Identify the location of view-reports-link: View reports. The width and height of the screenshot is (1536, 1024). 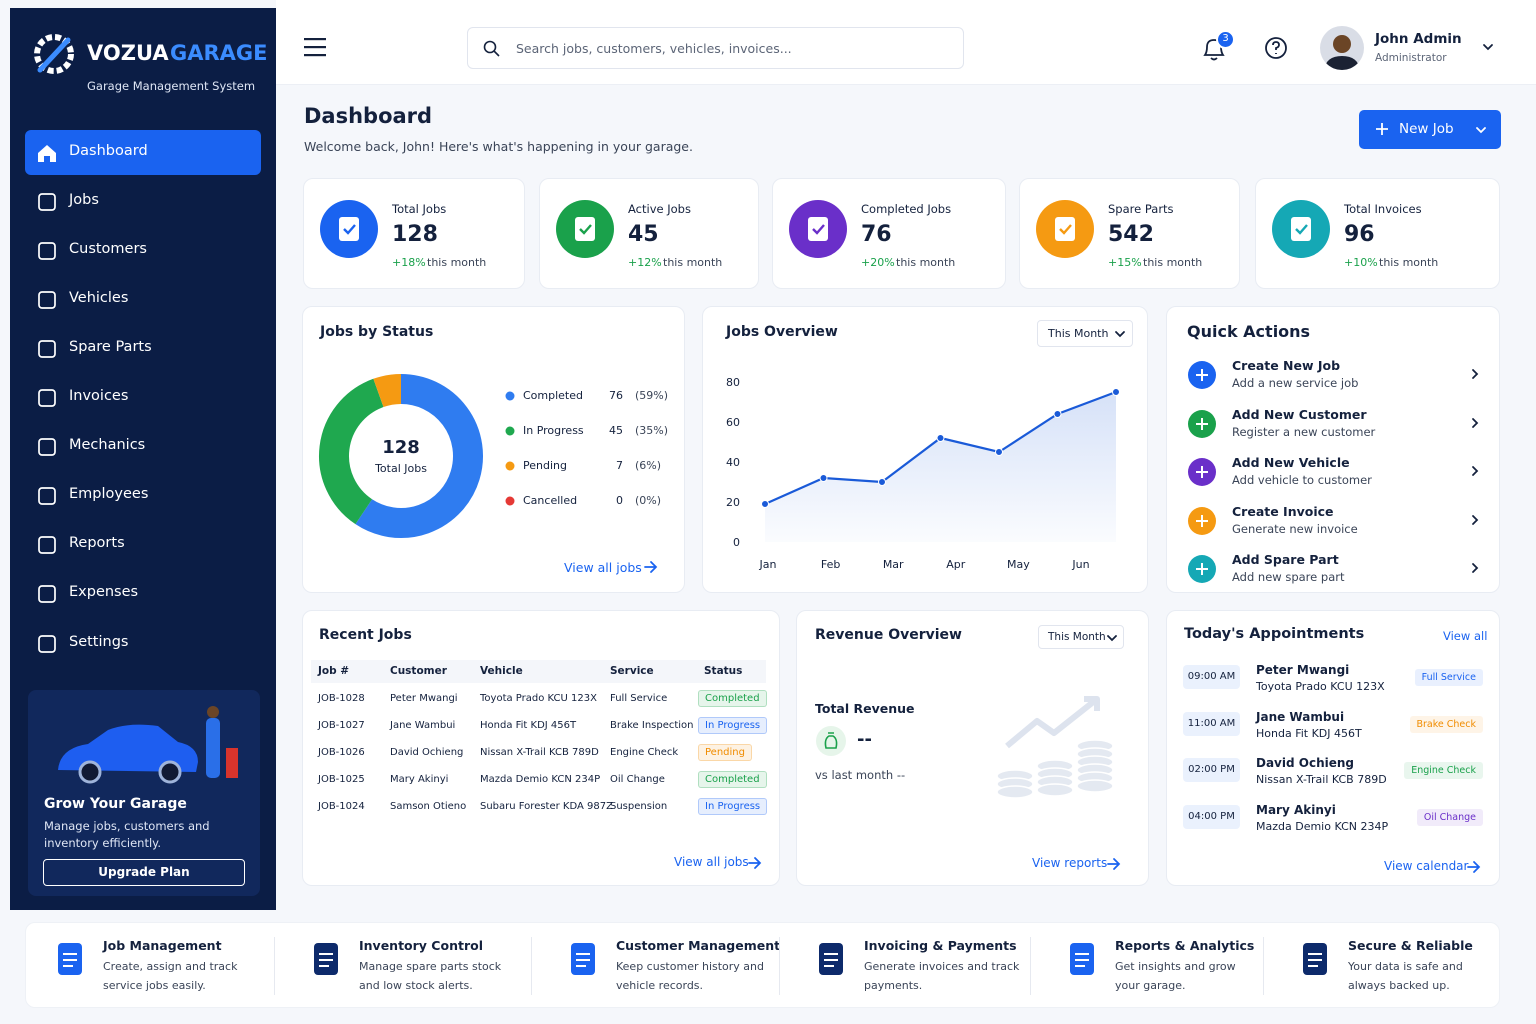
(1070, 863).